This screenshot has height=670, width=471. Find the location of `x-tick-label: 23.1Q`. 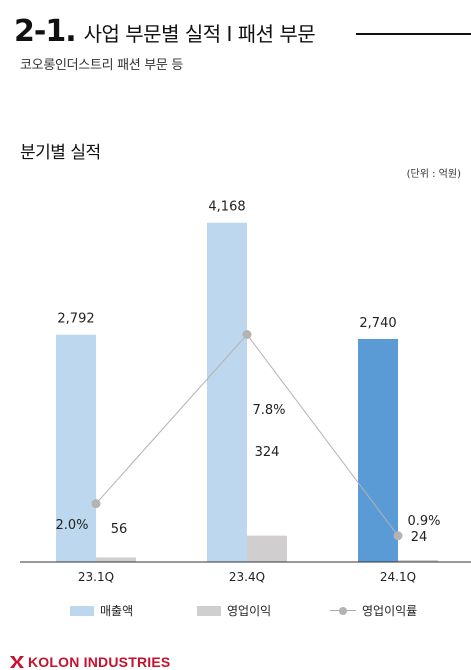

x-tick-label: 23.1Q is located at coordinates (96, 577).